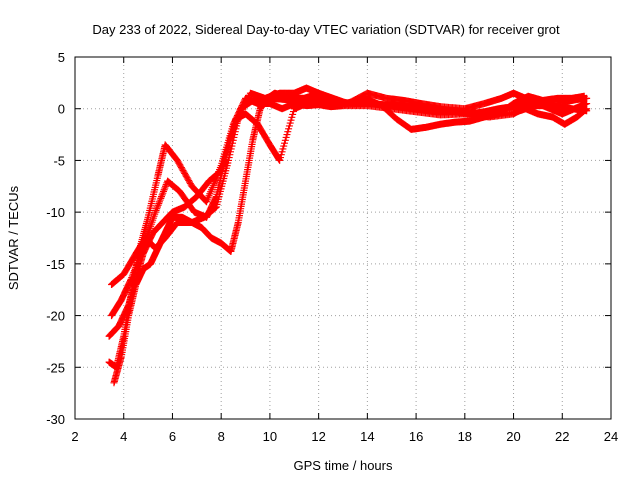  What do you see at coordinates (465, 436) in the screenshot?
I see `x-tick-label: 18` at bounding box center [465, 436].